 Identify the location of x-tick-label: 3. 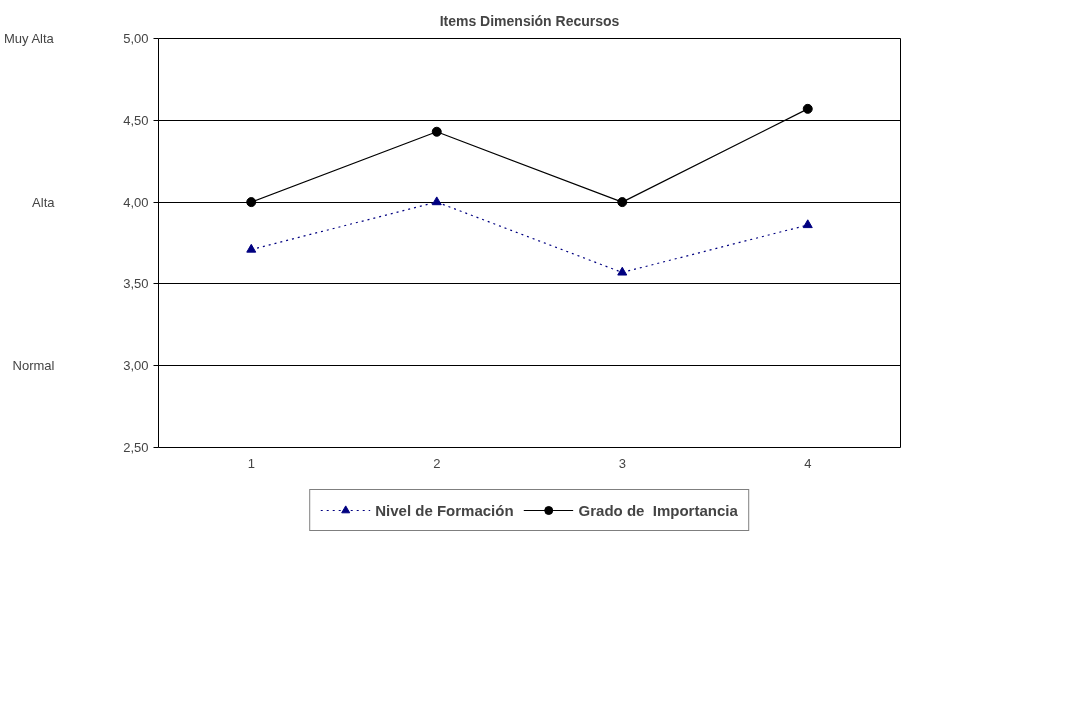
(622, 463).